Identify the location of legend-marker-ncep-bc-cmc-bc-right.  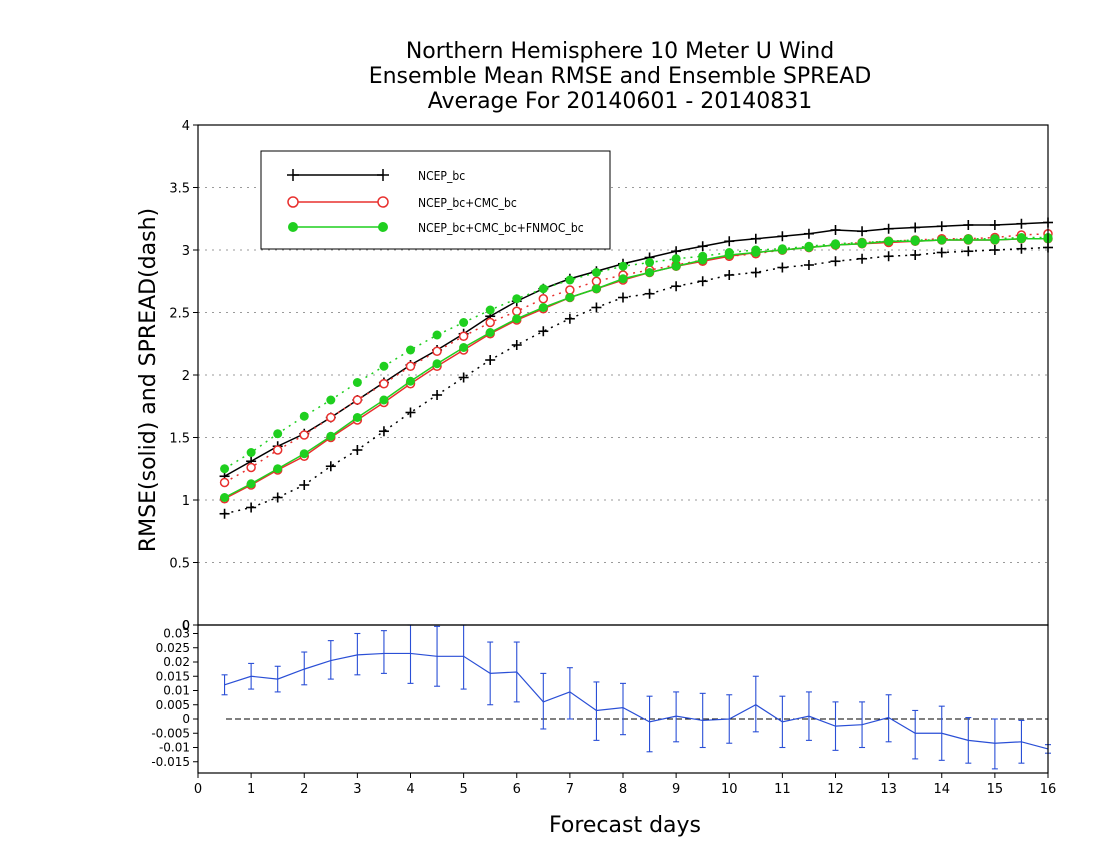
(383, 202).